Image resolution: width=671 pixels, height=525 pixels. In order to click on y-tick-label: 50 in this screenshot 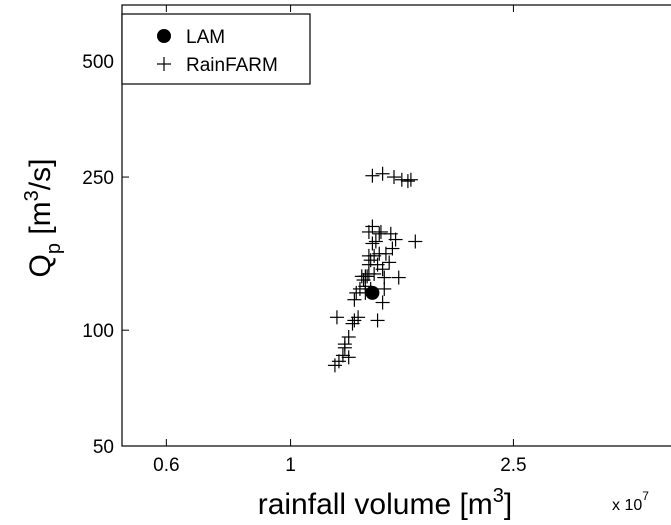, I will do `click(103, 447)`.